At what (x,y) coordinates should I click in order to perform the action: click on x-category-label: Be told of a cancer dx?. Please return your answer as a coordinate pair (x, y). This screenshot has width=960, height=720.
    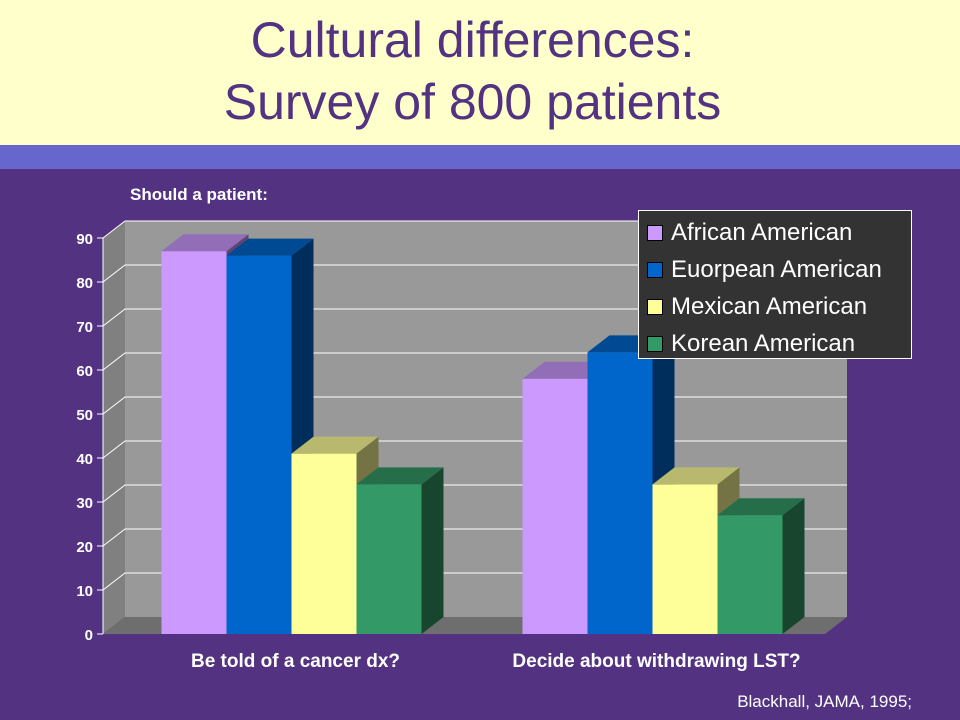
    Looking at the image, I should click on (295, 661).